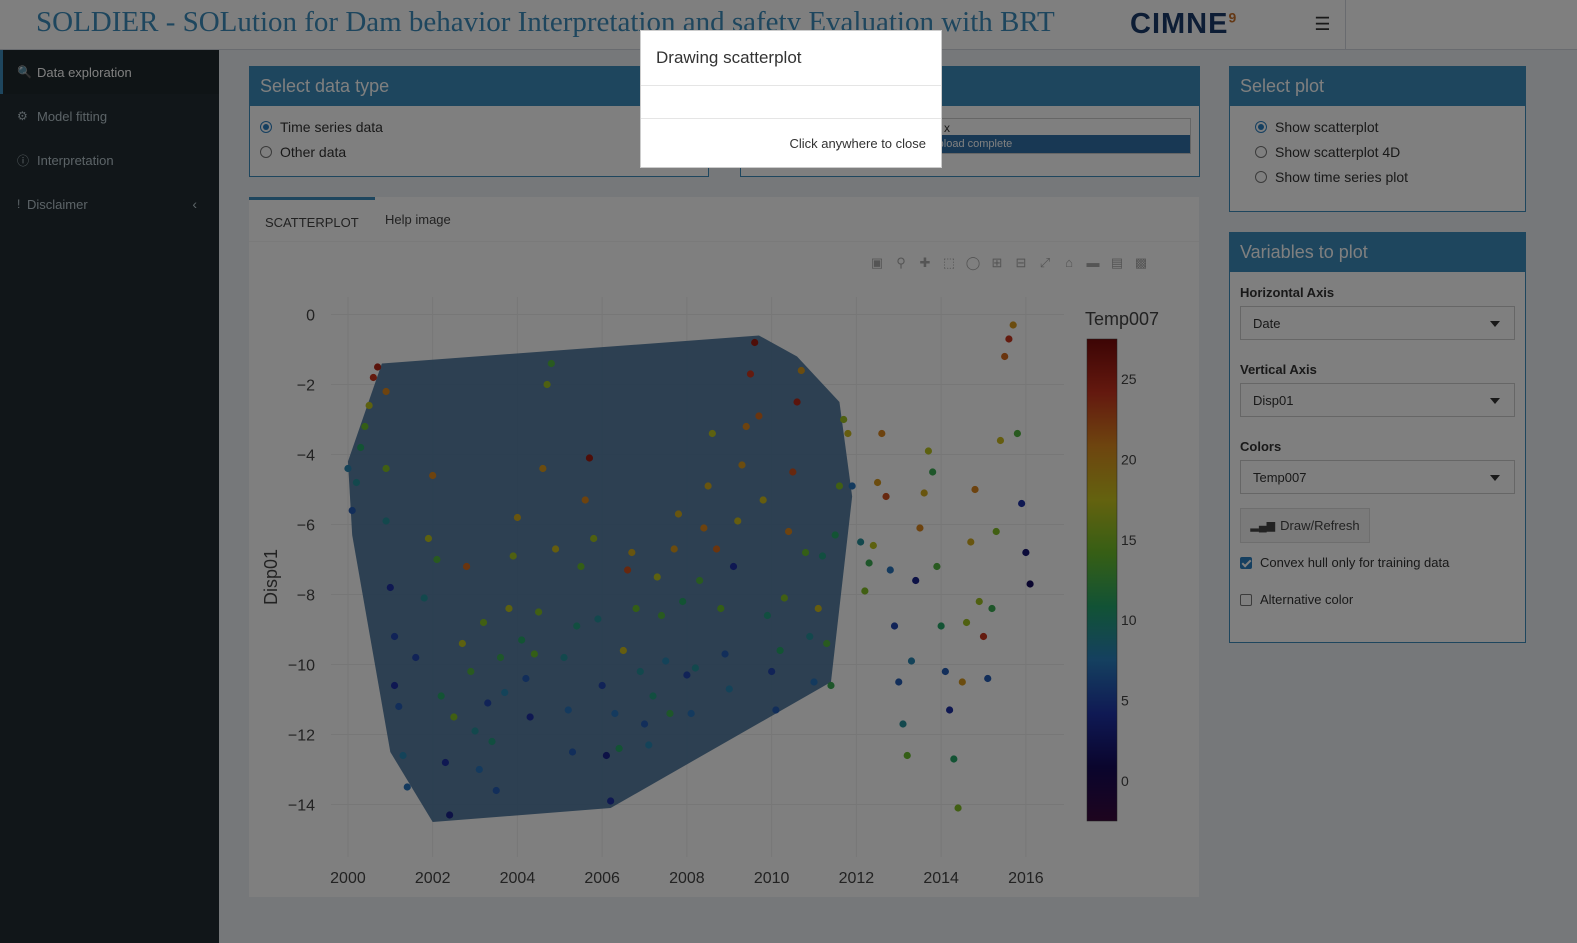 The height and width of the screenshot is (943, 1577). Describe the element at coordinates (791, 102) in the screenshot. I see `modal-body` at that location.